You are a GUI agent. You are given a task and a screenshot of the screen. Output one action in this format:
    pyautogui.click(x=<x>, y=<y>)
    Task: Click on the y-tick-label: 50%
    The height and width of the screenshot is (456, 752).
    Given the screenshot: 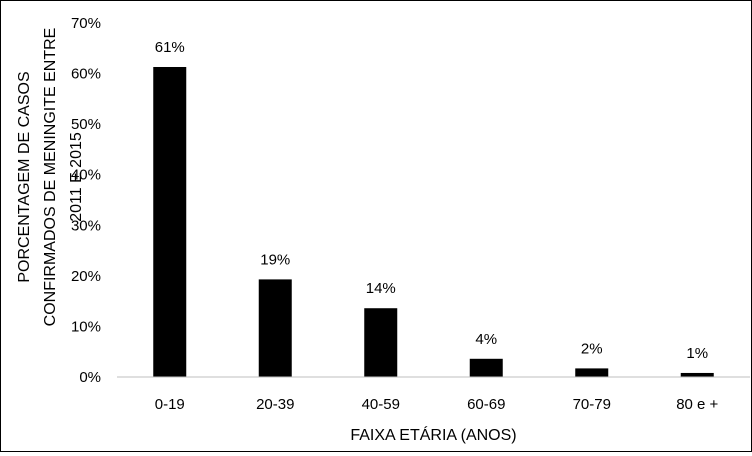 What is the action you would take?
    pyautogui.click(x=86, y=124)
    